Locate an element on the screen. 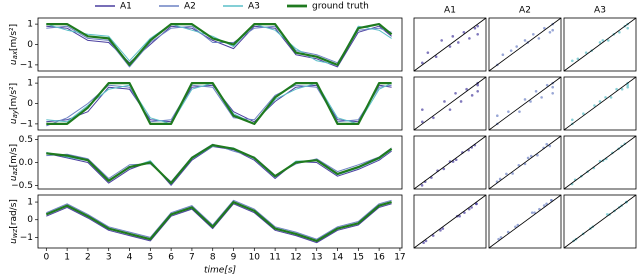 The width and height of the screenshot is (640, 277). y-label-unit: [rad/s] is located at coordinates (14, 214).